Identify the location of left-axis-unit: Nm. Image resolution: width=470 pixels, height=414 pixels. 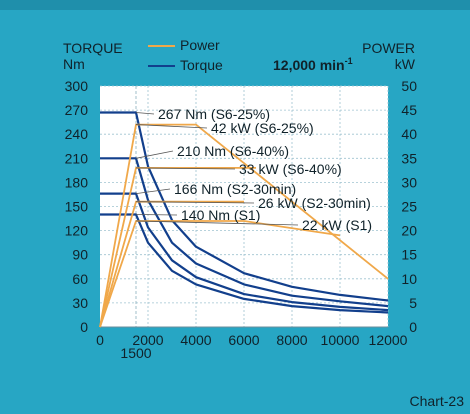
(74, 64).